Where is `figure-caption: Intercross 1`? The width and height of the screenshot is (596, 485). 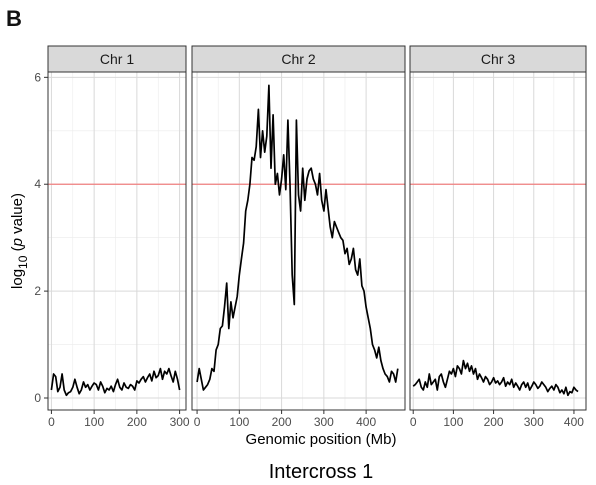 figure-caption: Intercross 1 is located at coordinates (321, 472).